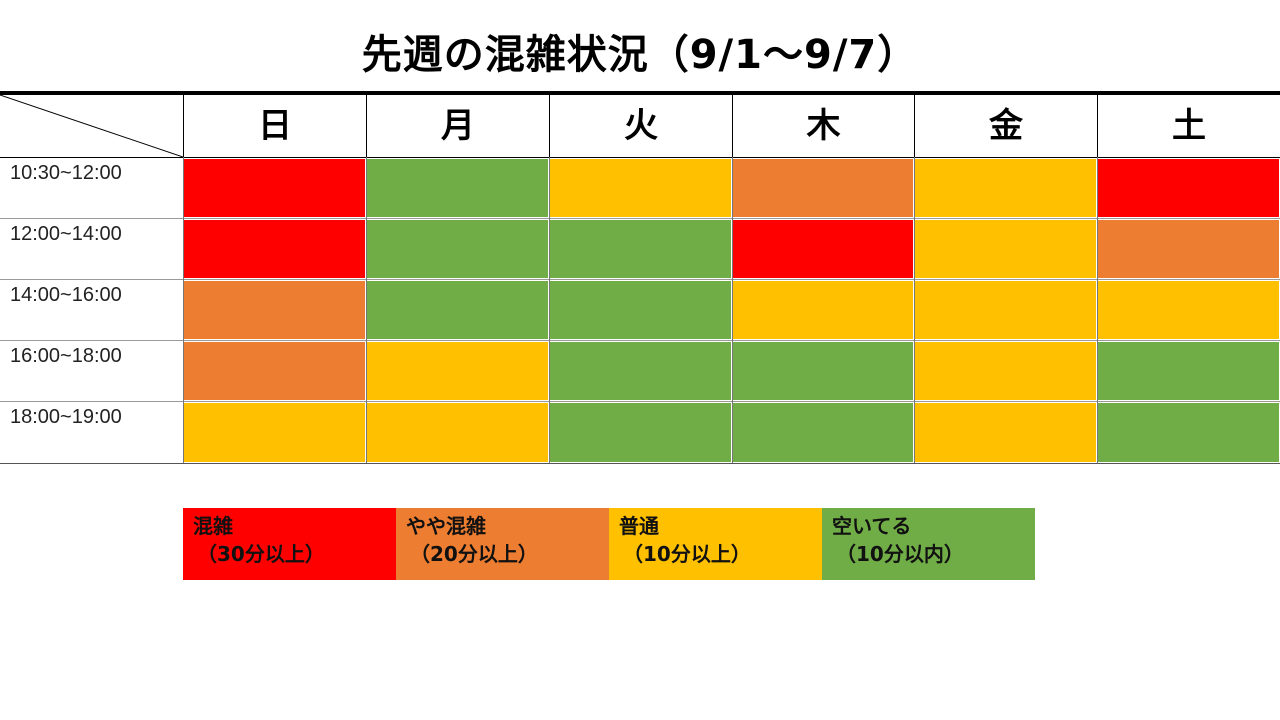  Describe the element at coordinates (640, 55) in the screenshot. I see `page-title: 先週の混雑状況（9/1～9/7）` at that location.